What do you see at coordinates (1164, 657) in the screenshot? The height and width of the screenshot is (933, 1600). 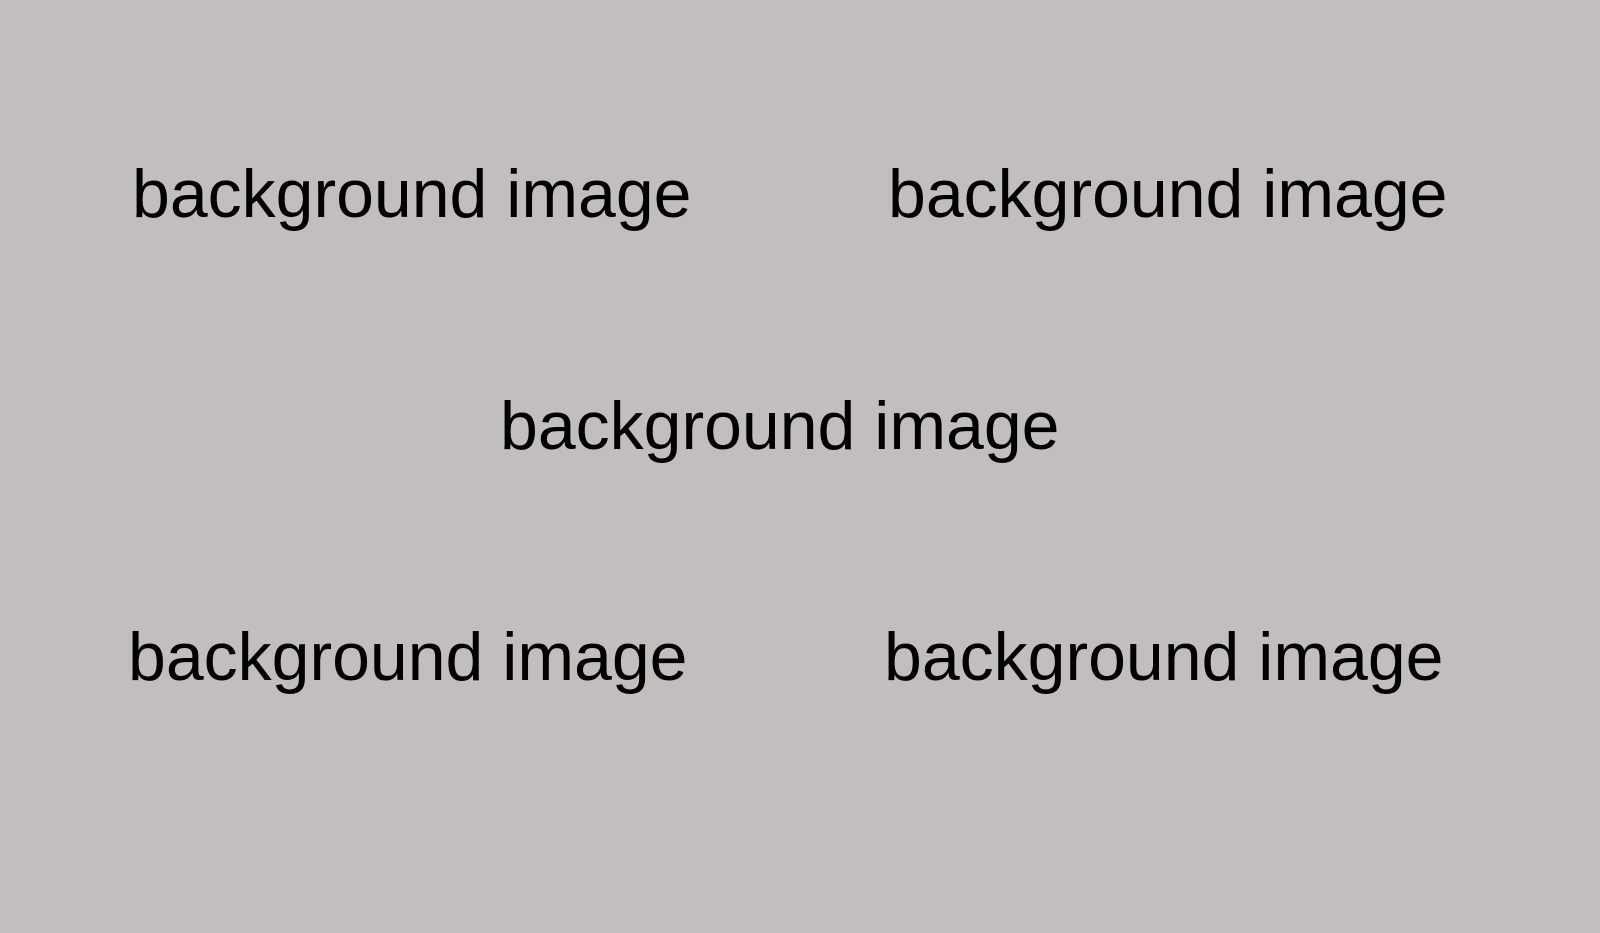 I see `background-label-bottom-right: background image` at bounding box center [1164, 657].